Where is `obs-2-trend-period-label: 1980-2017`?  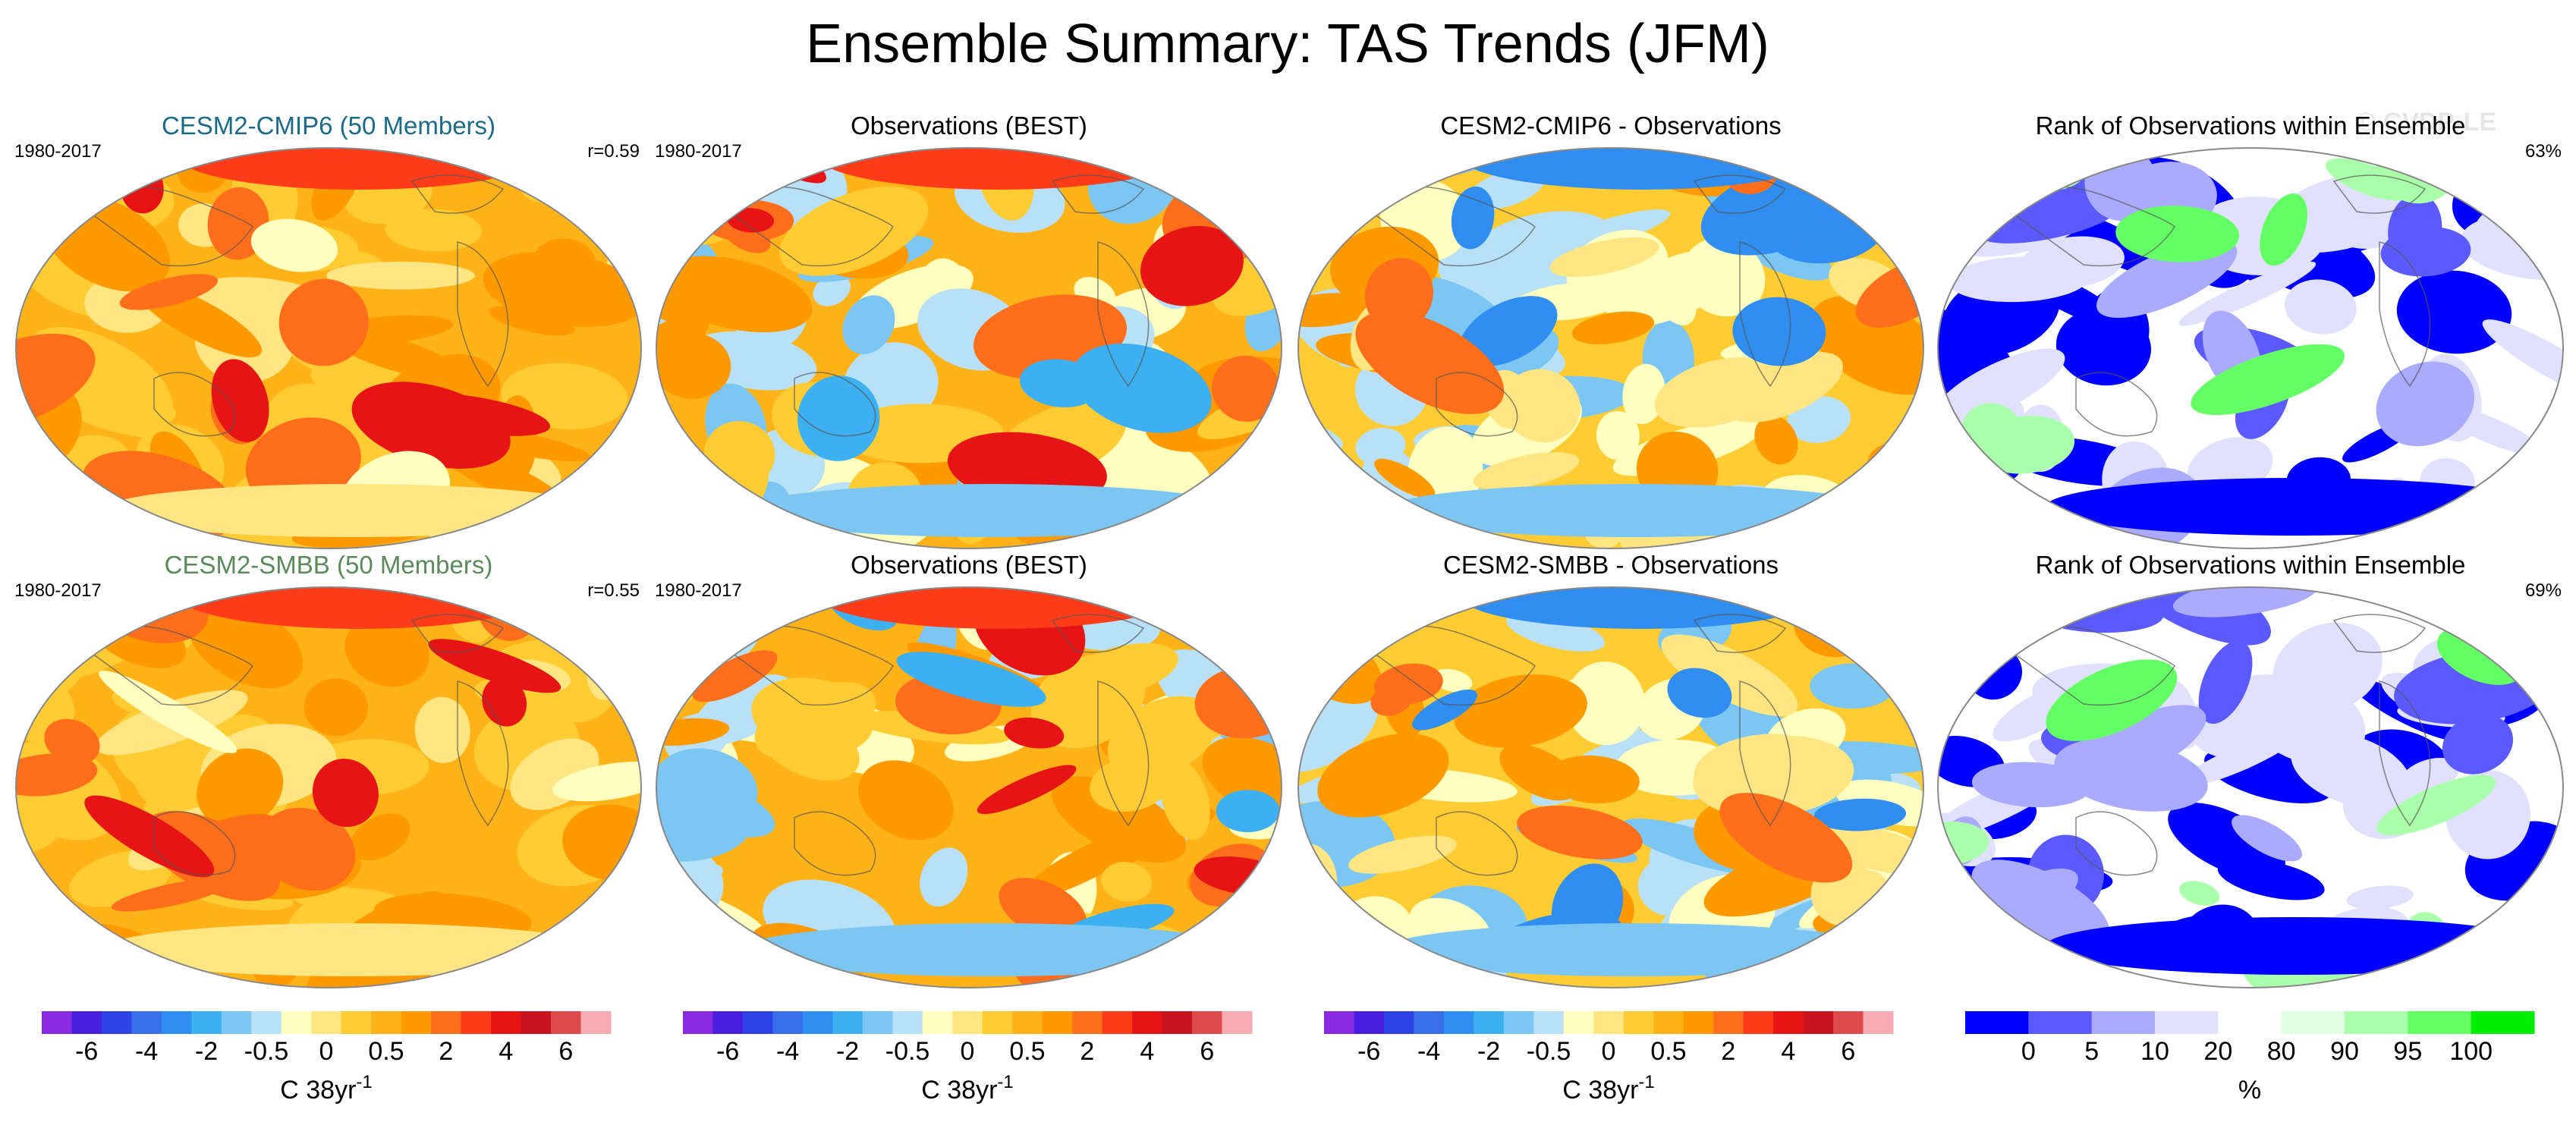 obs-2-trend-period-label: 1980-2017 is located at coordinates (698, 590).